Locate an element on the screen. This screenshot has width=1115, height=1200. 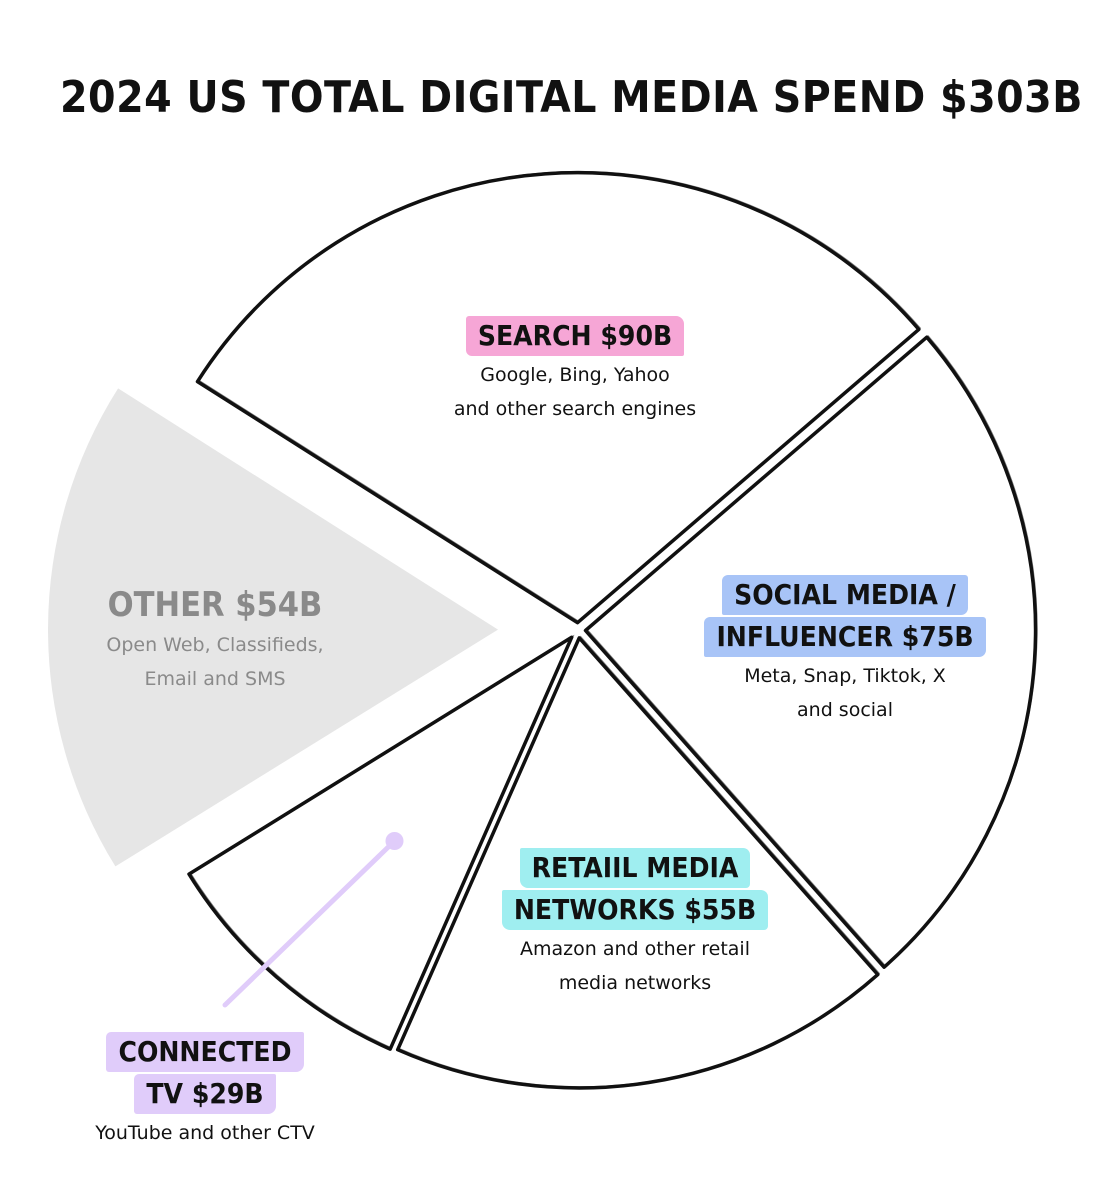
desc-other-line-2: Email and SMS is located at coordinates (215, 679).